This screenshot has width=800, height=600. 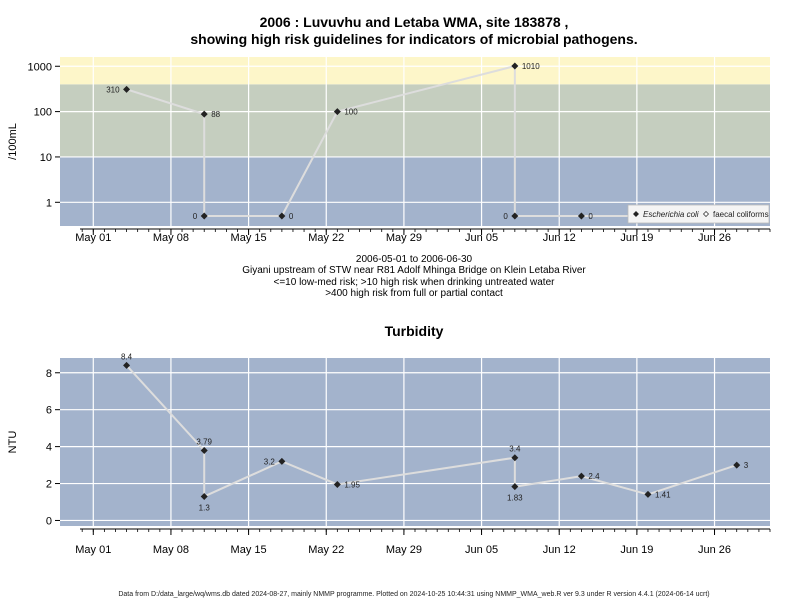 I want to click on legend: Escherichia coli faecal coliforms, so click(x=698, y=214).